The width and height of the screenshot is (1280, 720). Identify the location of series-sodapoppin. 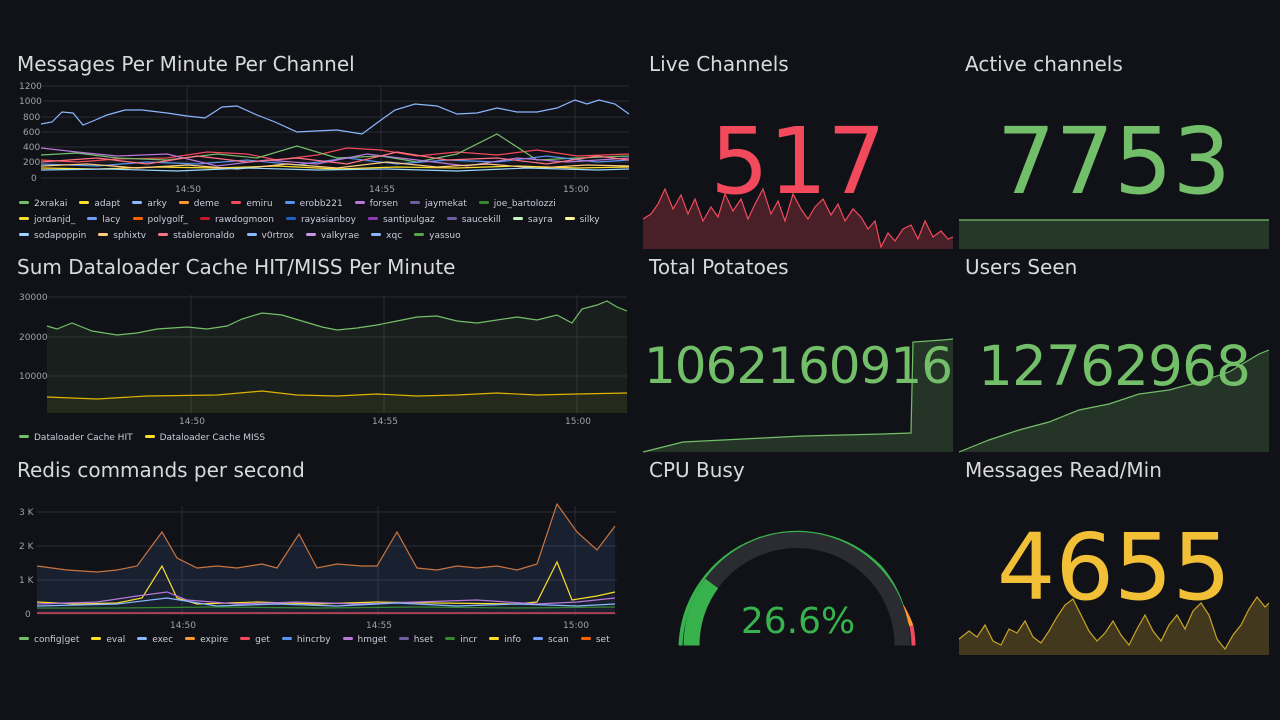
(335, 169).